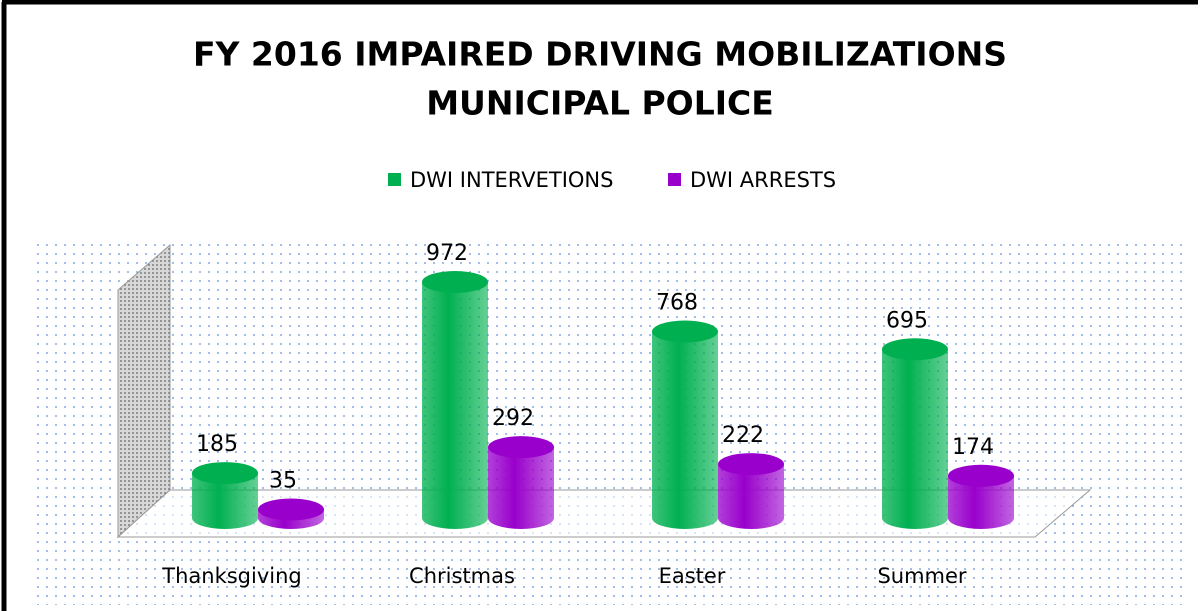 Image resolution: width=1200 pixels, height=611 pixels. Describe the element at coordinates (511, 180) in the screenshot. I see `legend-label: DWI INTERVETIONS` at that location.